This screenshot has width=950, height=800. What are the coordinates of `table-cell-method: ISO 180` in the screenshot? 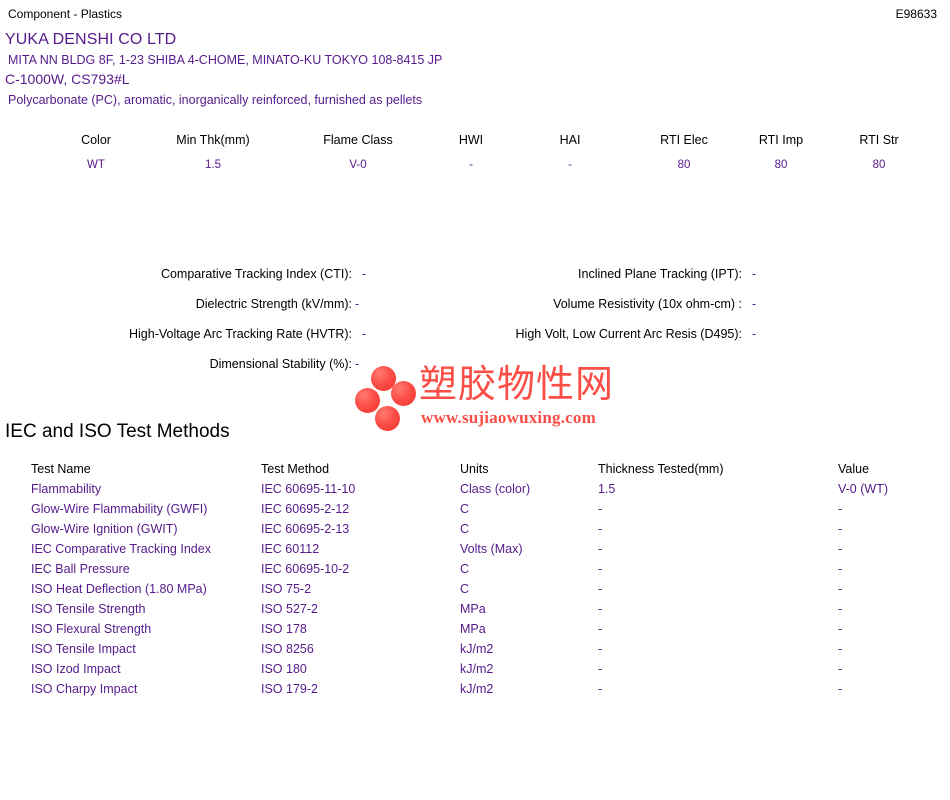 It's located at (284, 669).